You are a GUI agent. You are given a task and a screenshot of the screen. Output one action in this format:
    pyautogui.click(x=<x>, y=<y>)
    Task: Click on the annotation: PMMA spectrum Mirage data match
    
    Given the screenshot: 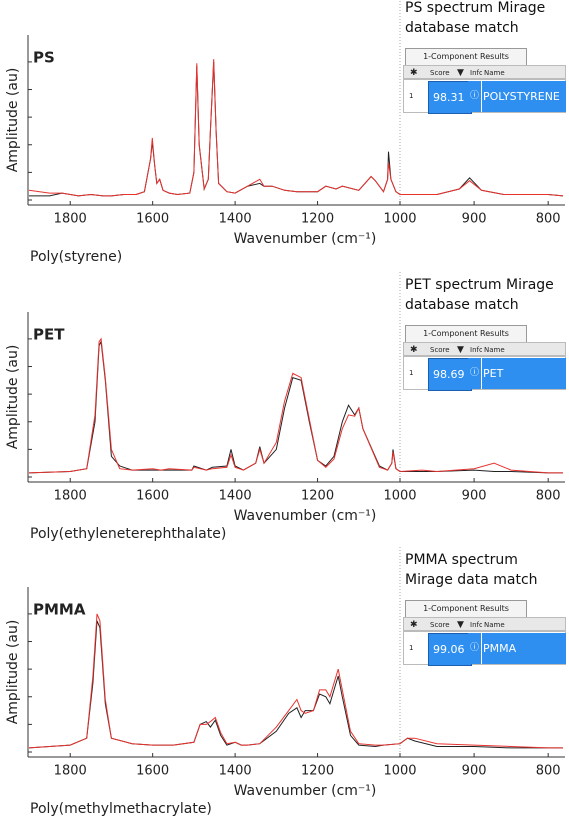 What is the action you would take?
    pyautogui.click(x=471, y=570)
    